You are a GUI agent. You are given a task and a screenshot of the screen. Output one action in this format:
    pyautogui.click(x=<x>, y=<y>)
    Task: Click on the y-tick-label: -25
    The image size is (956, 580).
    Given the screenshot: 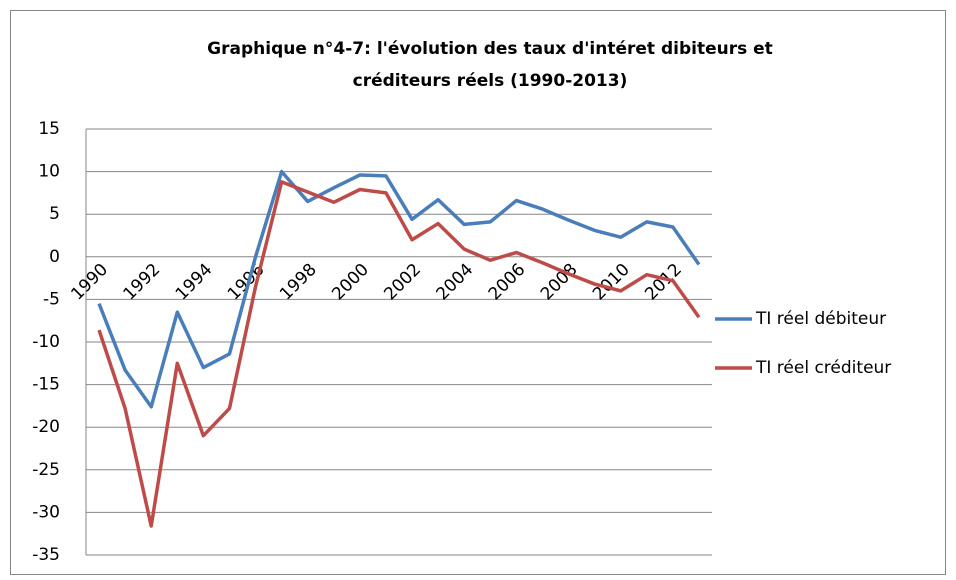 What is the action you would take?
    pyautogui.click(x=46, y=470)
    